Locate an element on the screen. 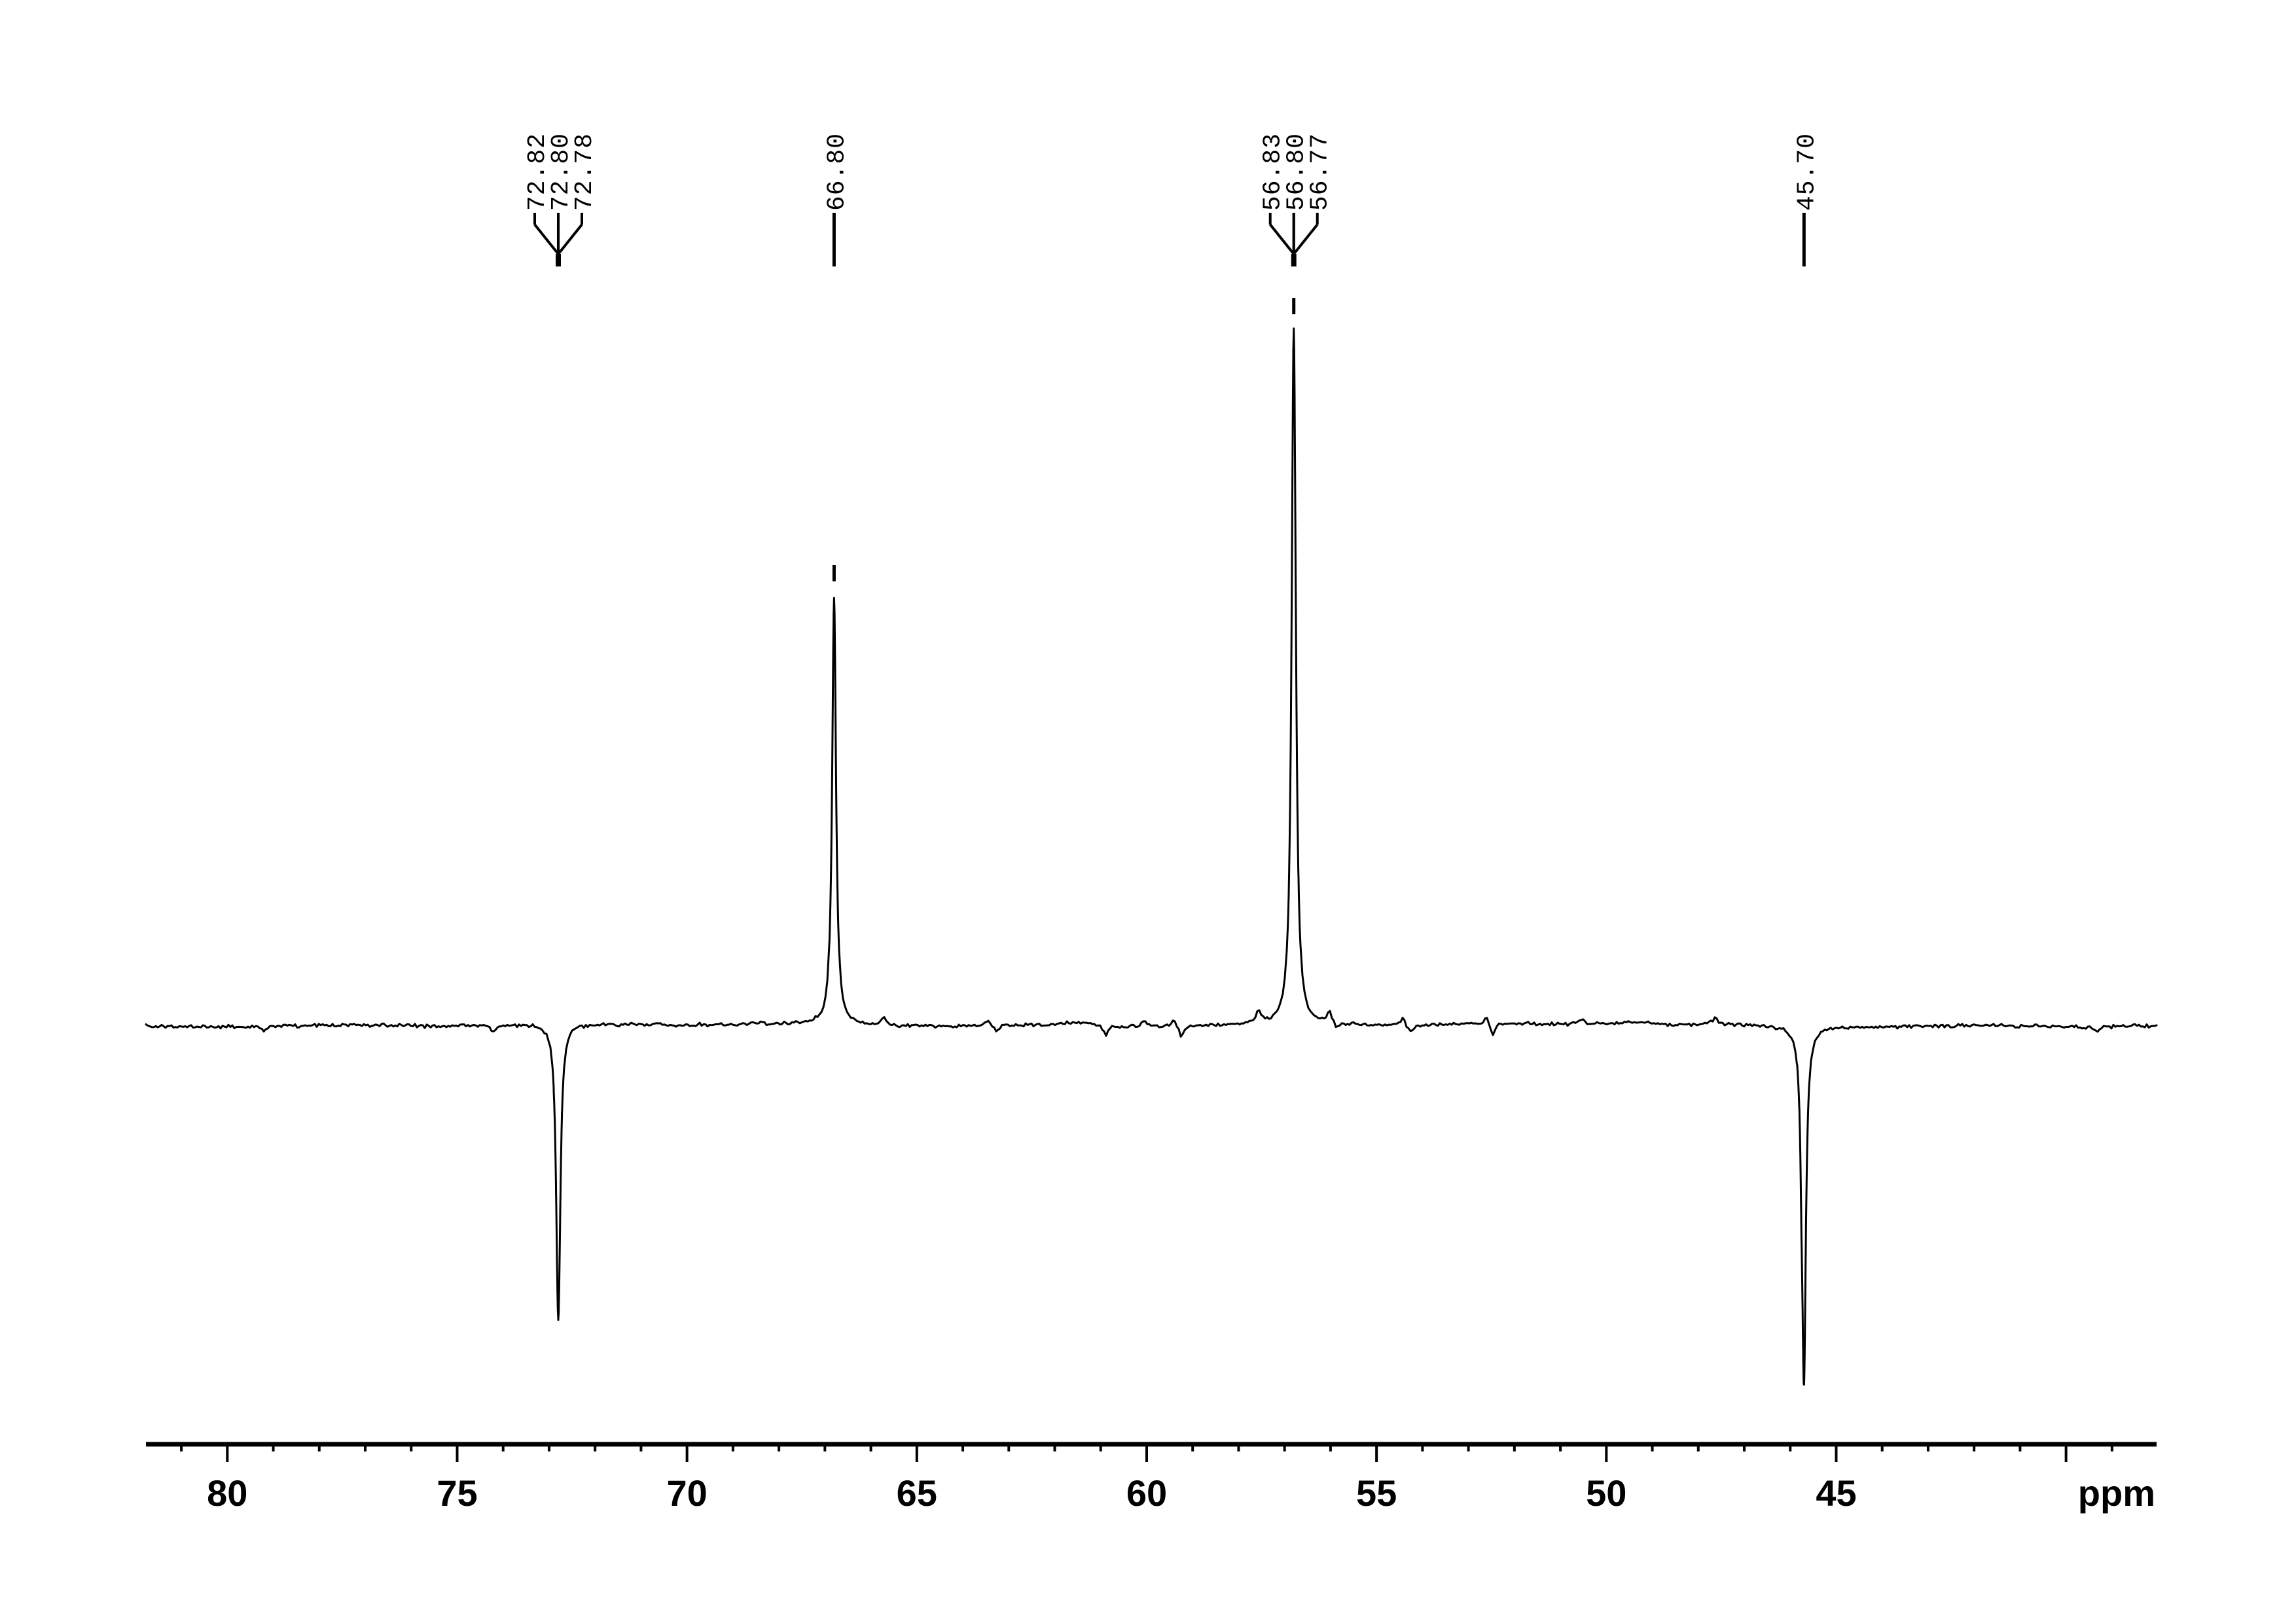 The height and width of the screenshot is (1623, 2296). peak-shift-label: 72.80 is located at coordinates (561, 172).